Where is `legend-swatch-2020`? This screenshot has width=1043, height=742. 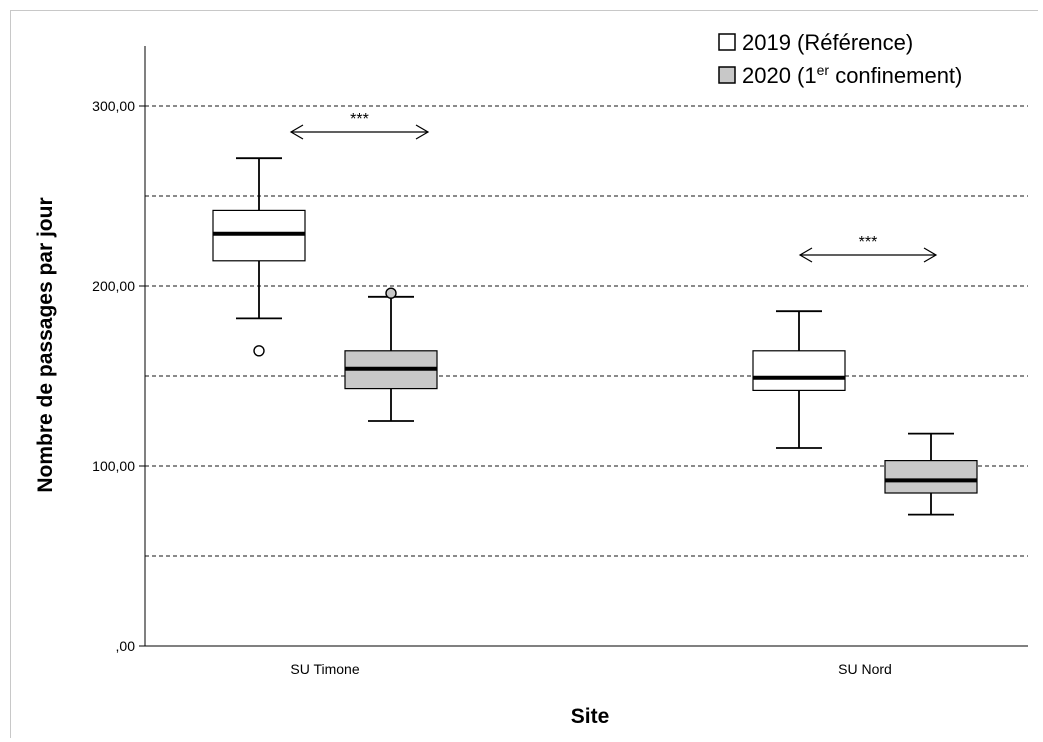 legend-swatch-2020 is located at coordinates (727, 75).